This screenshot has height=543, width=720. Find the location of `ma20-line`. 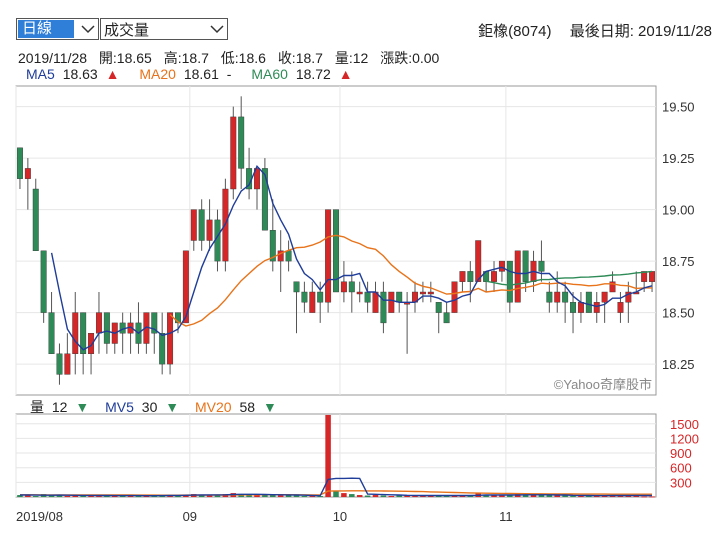

ma20-line is located at coordinates (410, 280).